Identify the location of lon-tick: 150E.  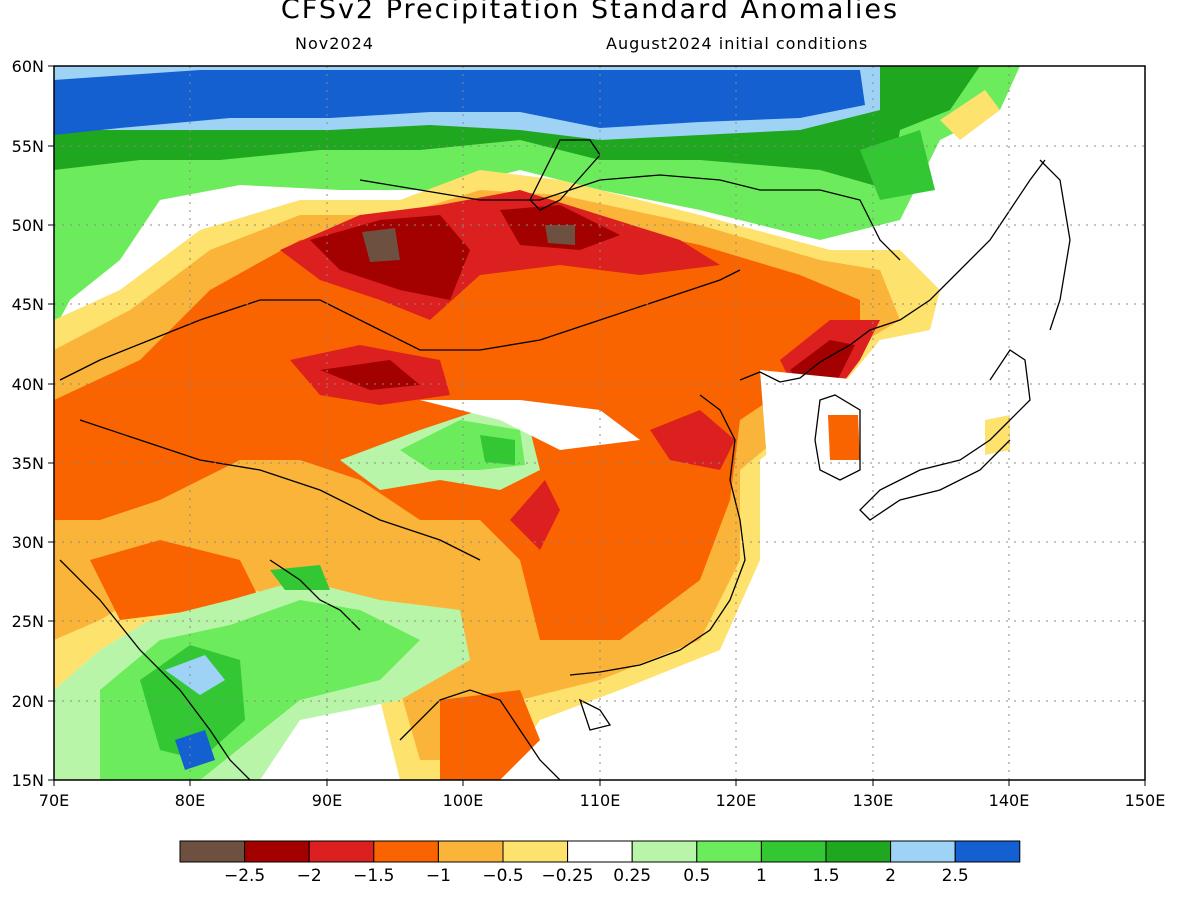
(1145, 800).